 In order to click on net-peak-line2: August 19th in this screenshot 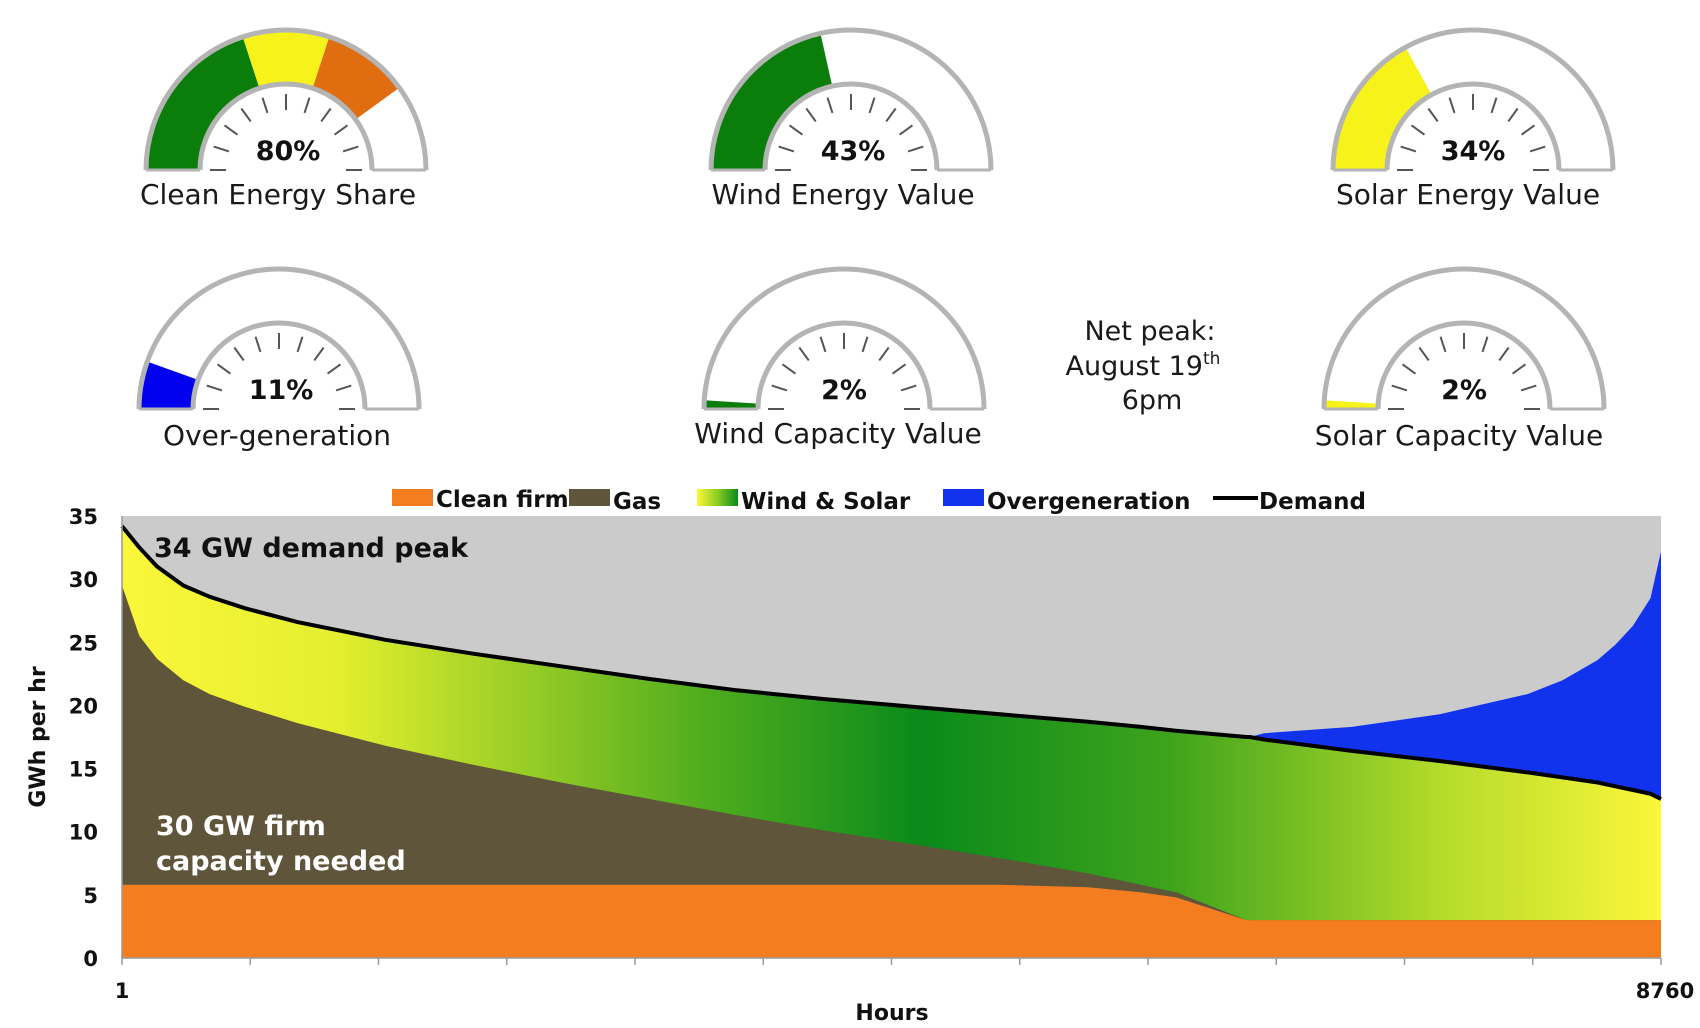, I will do `click(1143, 365)`.